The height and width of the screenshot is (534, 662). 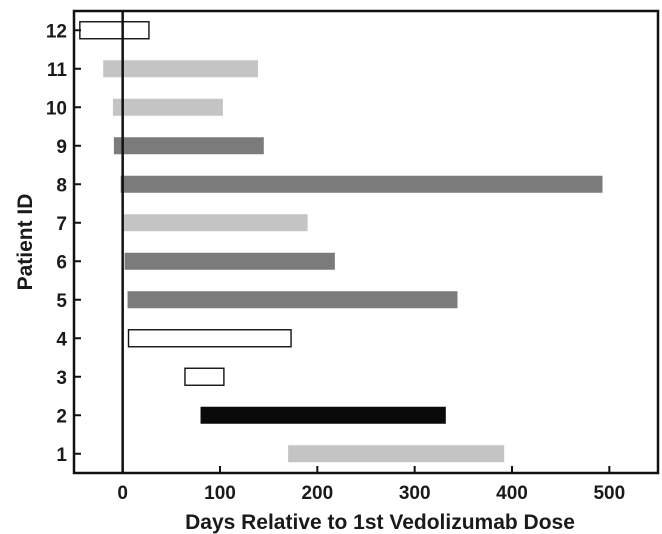 What do you see at coordinates (61, 339) in the screenshot?
I see `y-tick-label: 4` at bounding box center [61, 339].